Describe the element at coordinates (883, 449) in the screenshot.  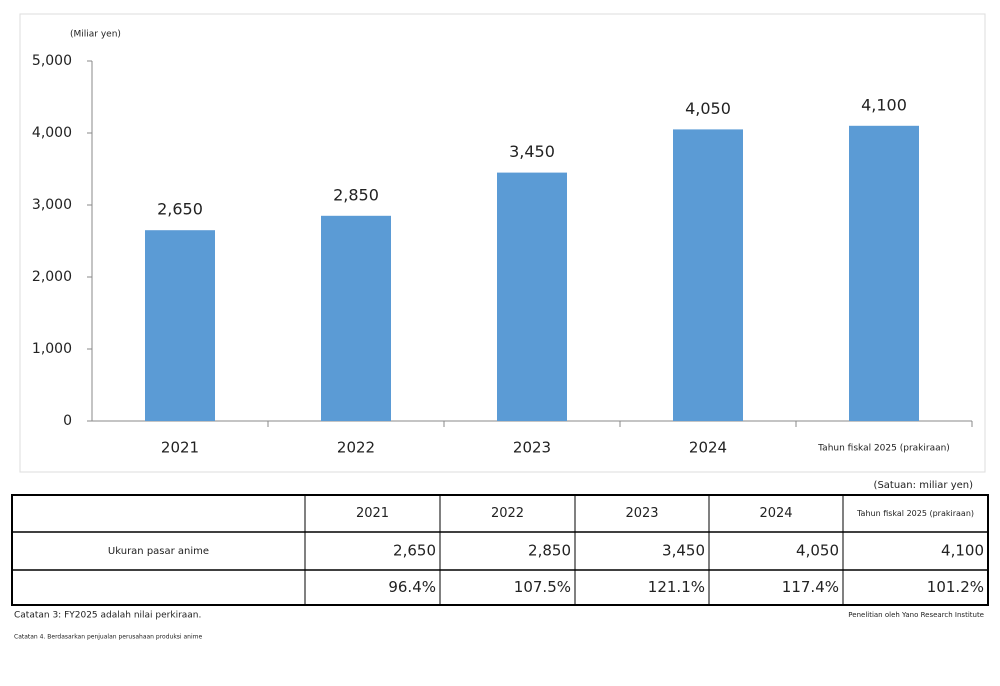
I see `x-tick-label: Tahun fiskal 2025 (prakiraan)` at that location.